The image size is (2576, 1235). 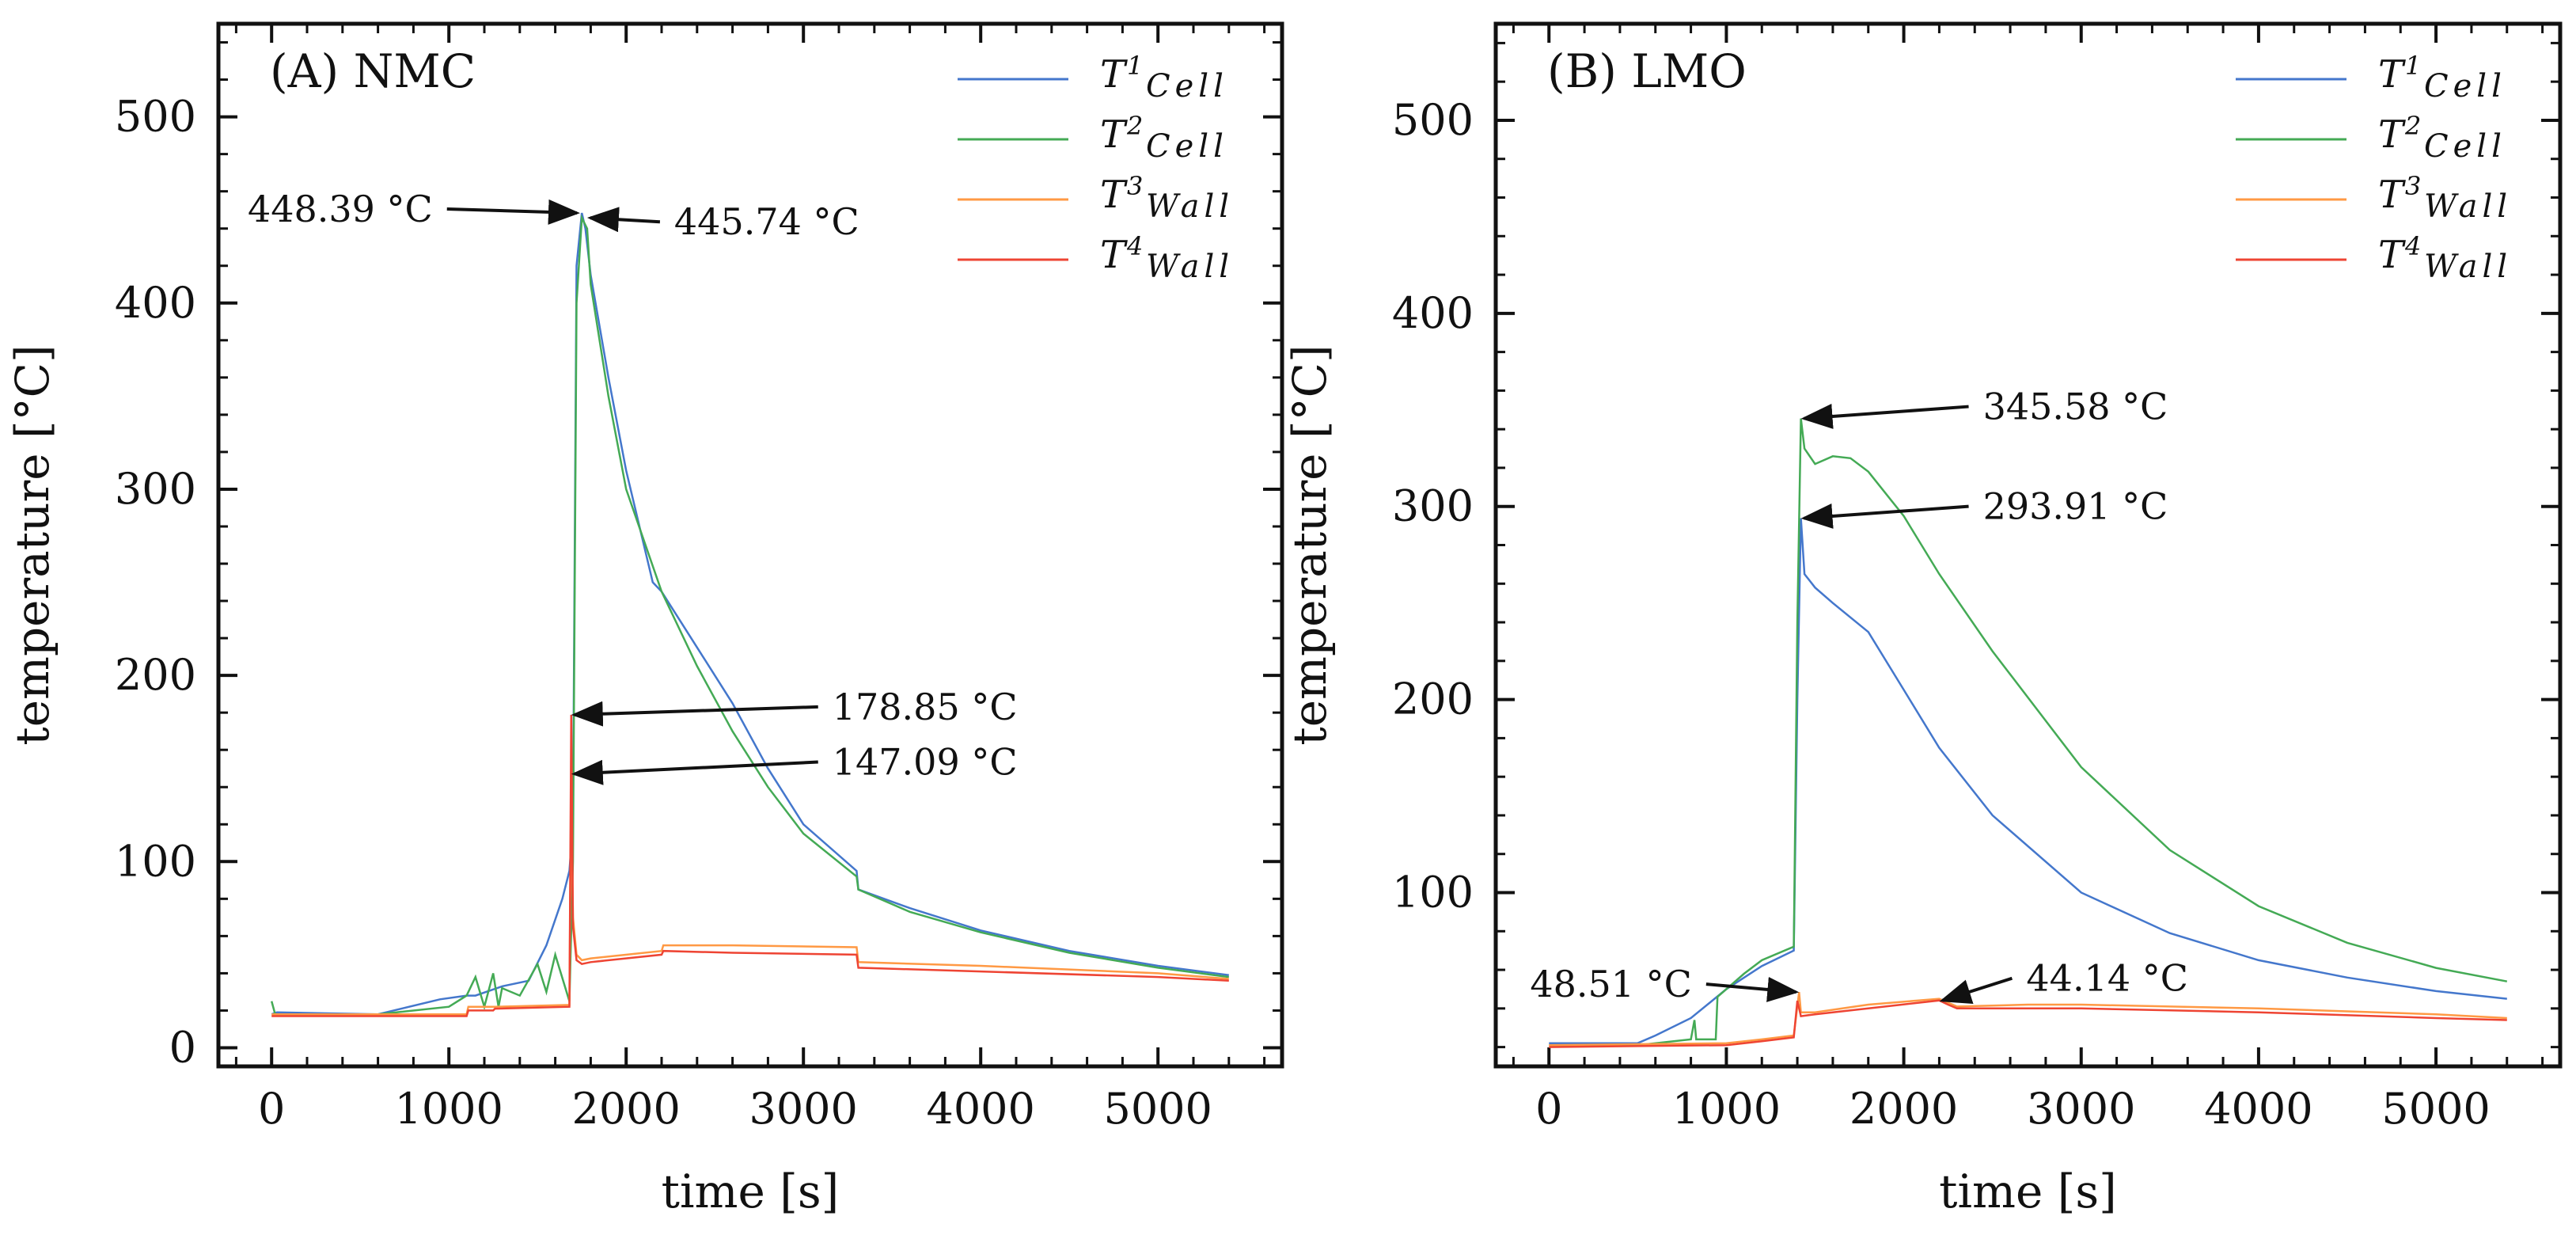 What do you see at coordinates (373, 71) in the screenshot?
I see `panel-title: (A) NMC` at bounding box center [373, 71].